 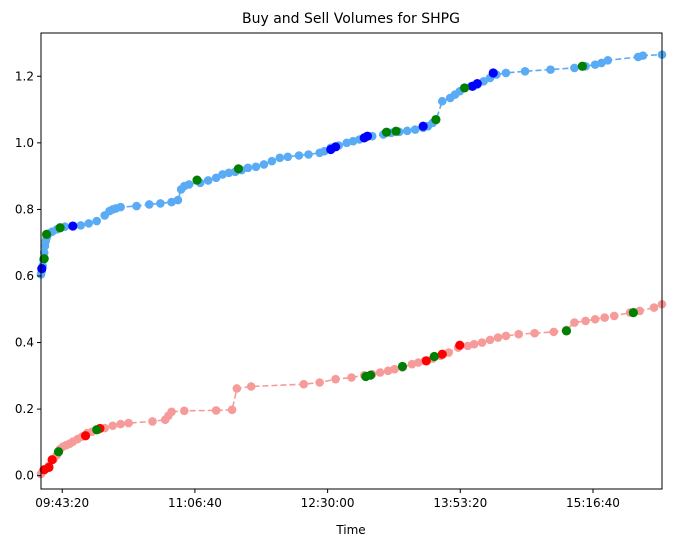 What do you see at coordinates (593, 503) in the screenshot?
I see `x-tick-label: 15:16:40` at bounding box center [593, 503].